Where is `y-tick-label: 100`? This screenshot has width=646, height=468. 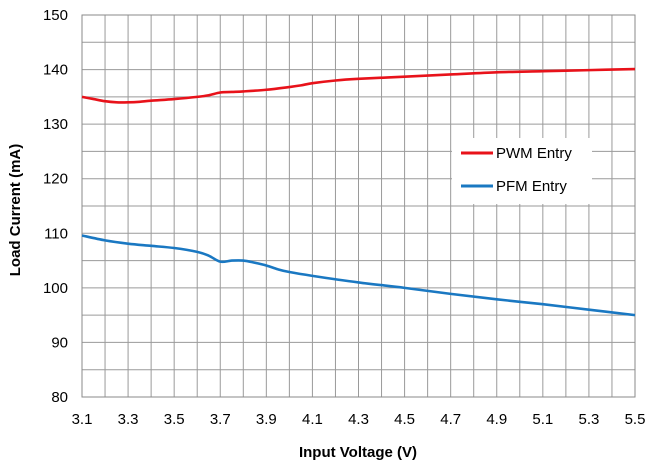
y-tick-label: 100 is located at coordinates (55, 288).